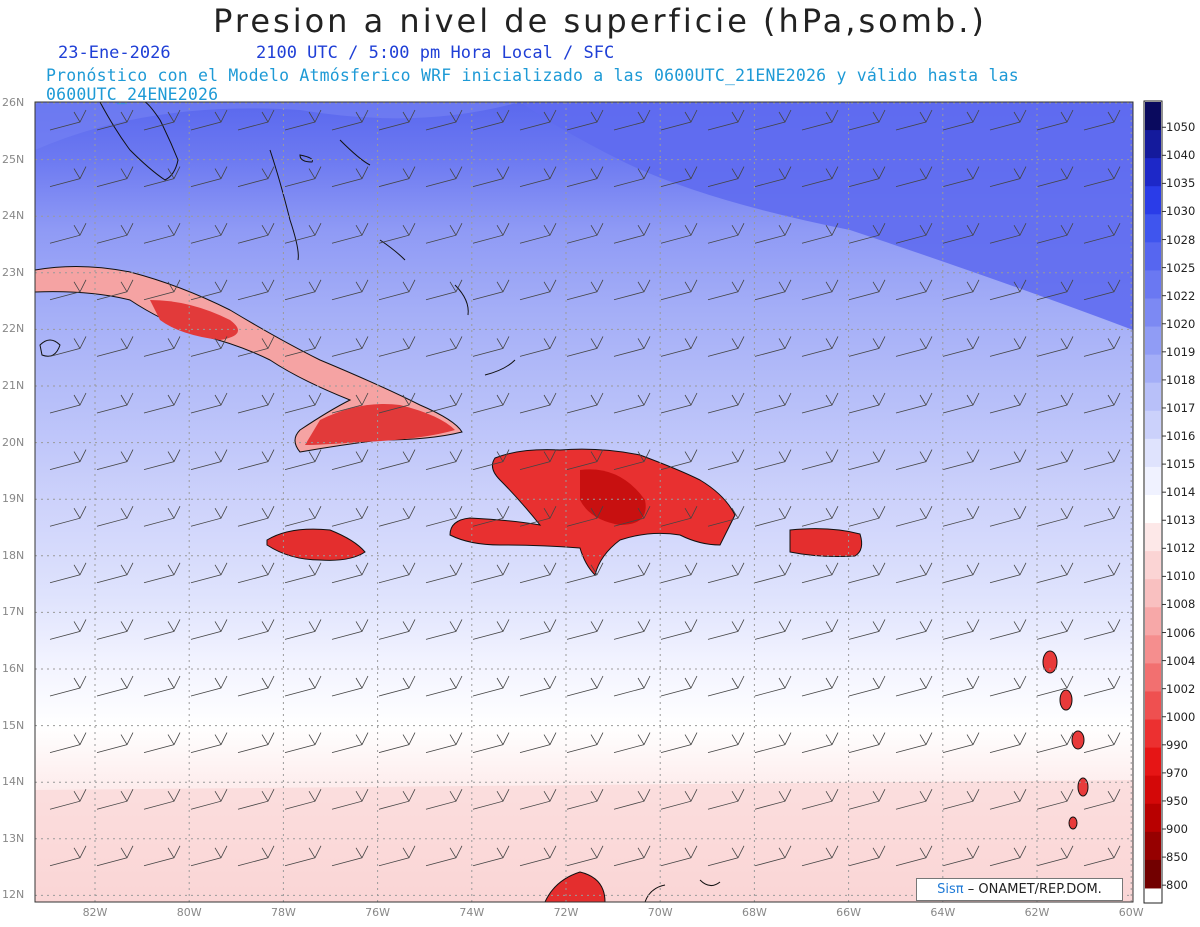 The width and height of the screenshot is (1200, 927). What do you see at coordinates (13, 555) in the screenshot?
I see `lat-label-18N: 18N` at bounding box center [13, 555].